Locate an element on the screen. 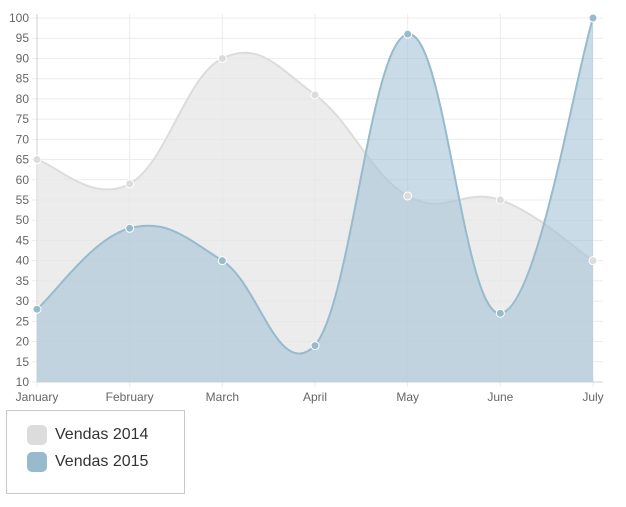 This screenshot has height=507, width=626. y-tick-label: 25 is located at coordinates (23, 321).